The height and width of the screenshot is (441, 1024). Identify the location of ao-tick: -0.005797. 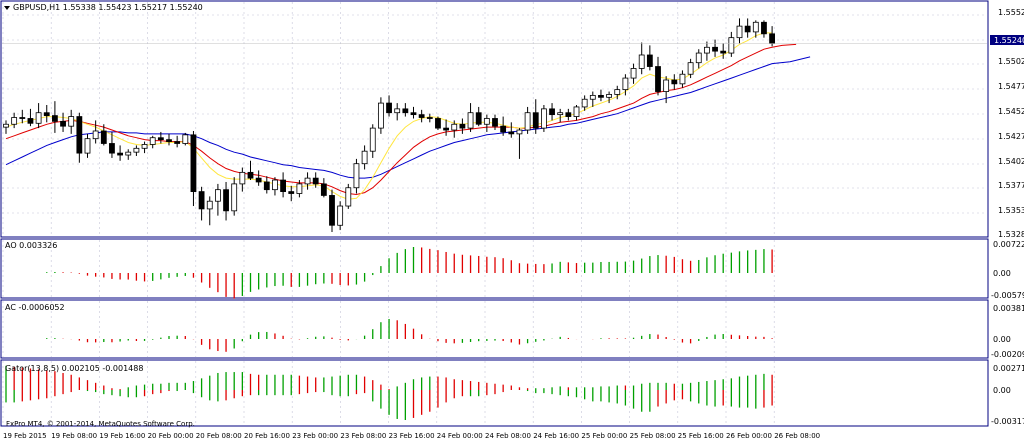
(1007, 295).